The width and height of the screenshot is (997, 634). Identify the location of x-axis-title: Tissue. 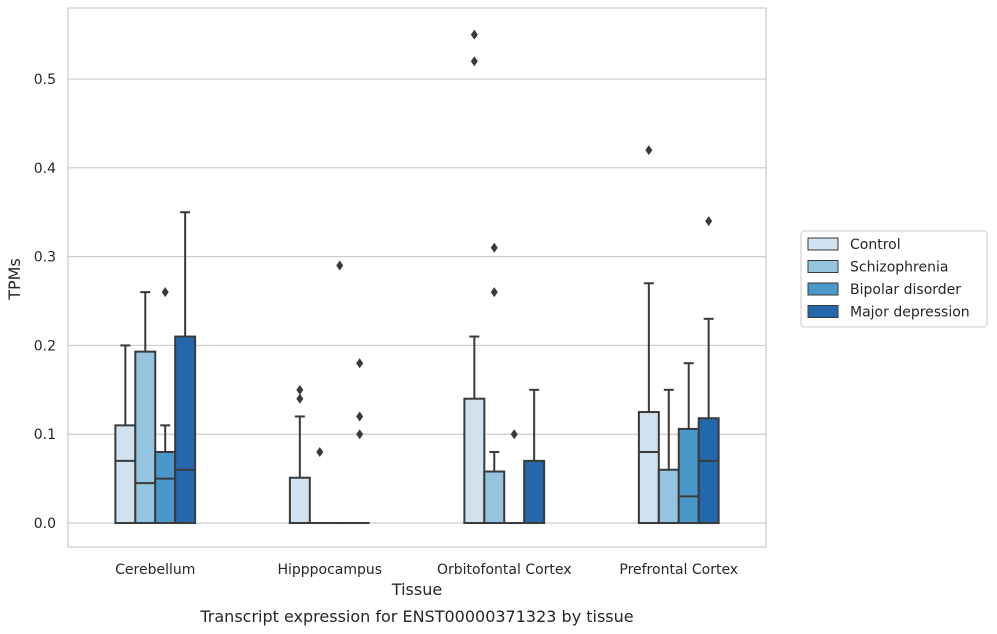
(416, 589).